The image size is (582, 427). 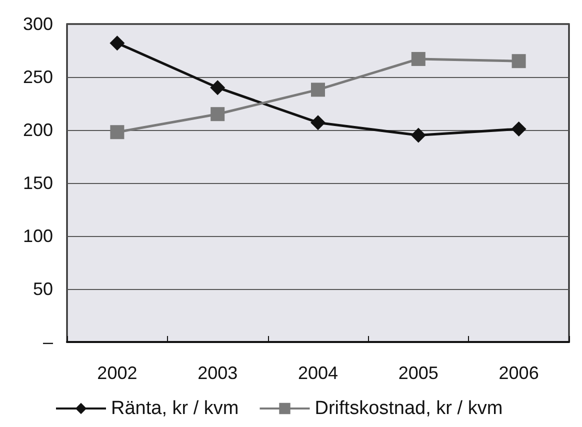 I want to click on legend-label: Driftskostnad, kr / kvm, so click(x=408, y=408).